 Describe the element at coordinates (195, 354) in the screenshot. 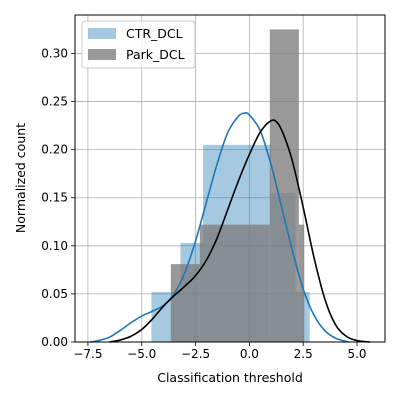

I see `x-tick-label: −2.5` at that location.